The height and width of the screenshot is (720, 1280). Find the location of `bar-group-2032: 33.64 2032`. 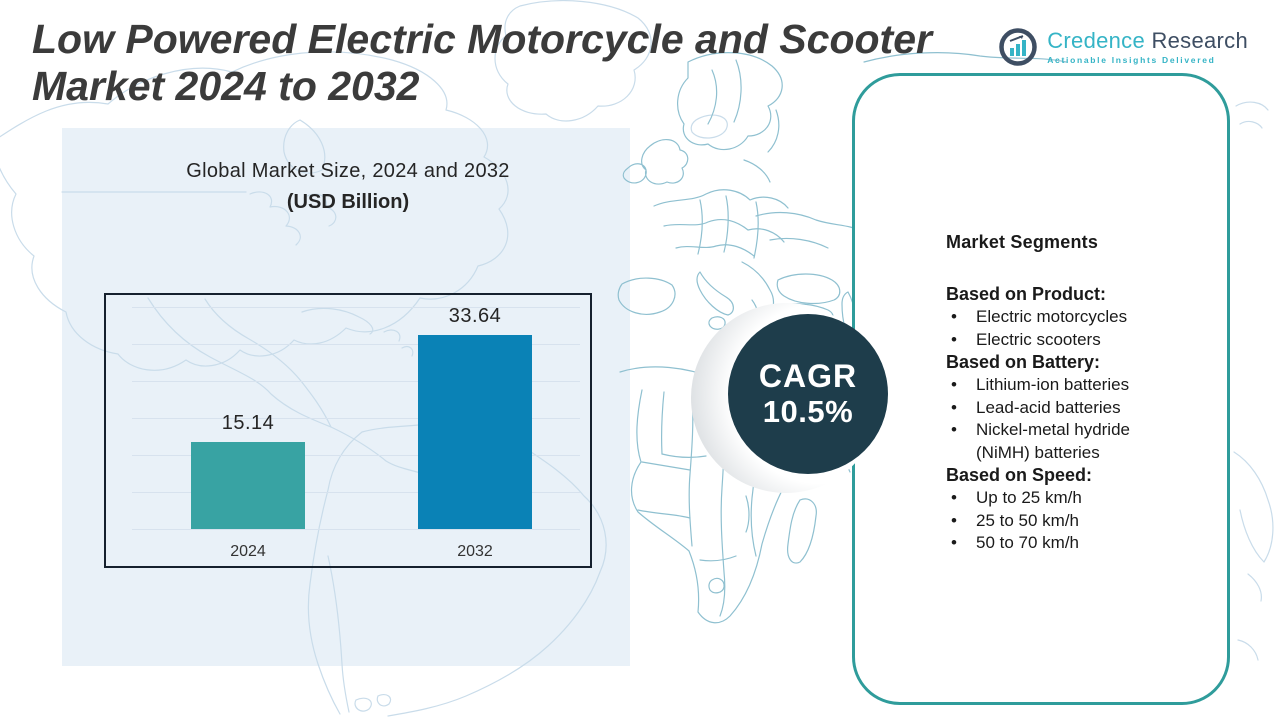

bar-group-2032: 33.64 2032 is located at coordinates (475, 430).